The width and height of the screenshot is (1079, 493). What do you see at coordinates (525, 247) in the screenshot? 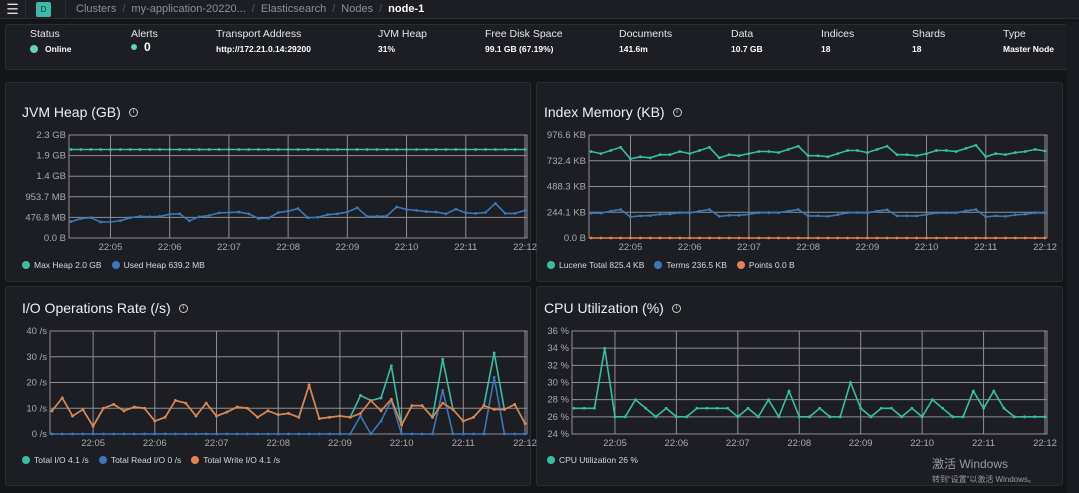
I see `x-tick-label: 22:12` at bounding box center [525, 247].